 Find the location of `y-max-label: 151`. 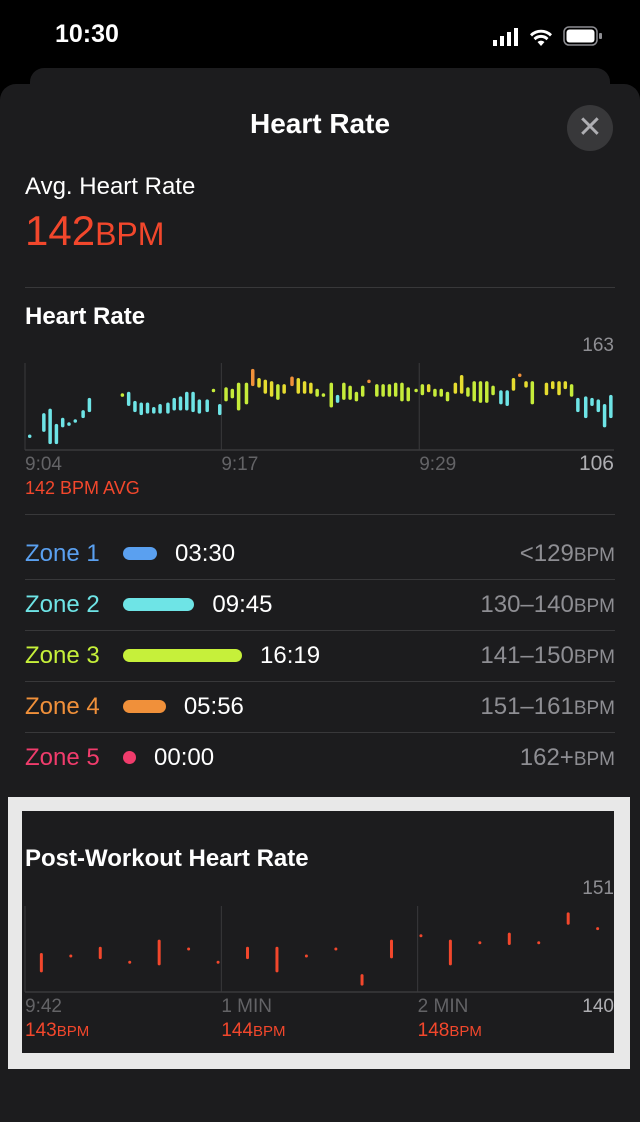

y-max-label: 151 is located at coordinates (598, 888).